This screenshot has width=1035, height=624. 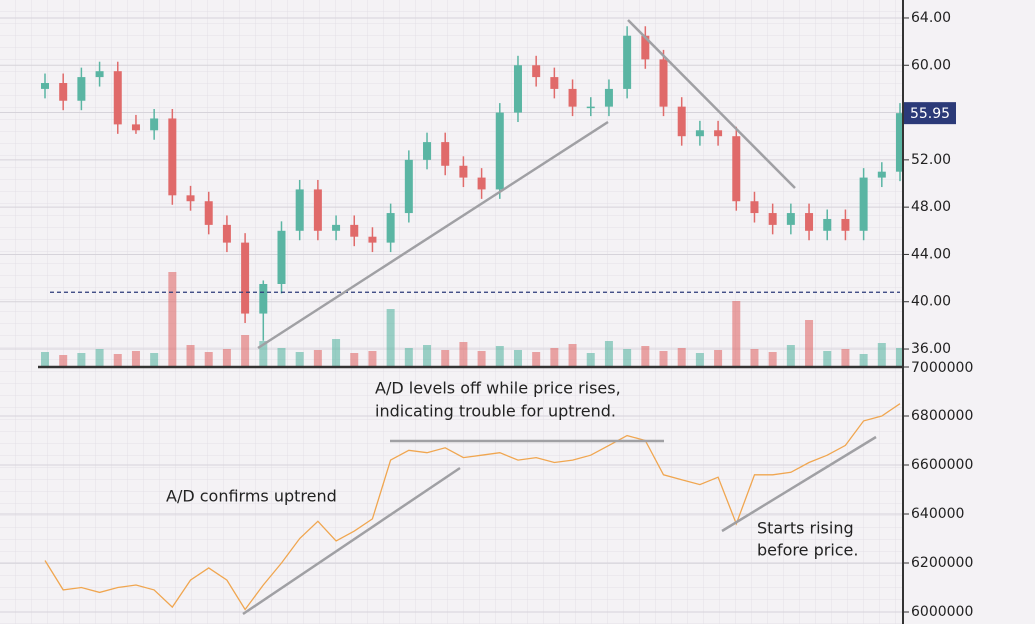 I want to click on y-tick-label: 60.00, so click(x=931, y=65).